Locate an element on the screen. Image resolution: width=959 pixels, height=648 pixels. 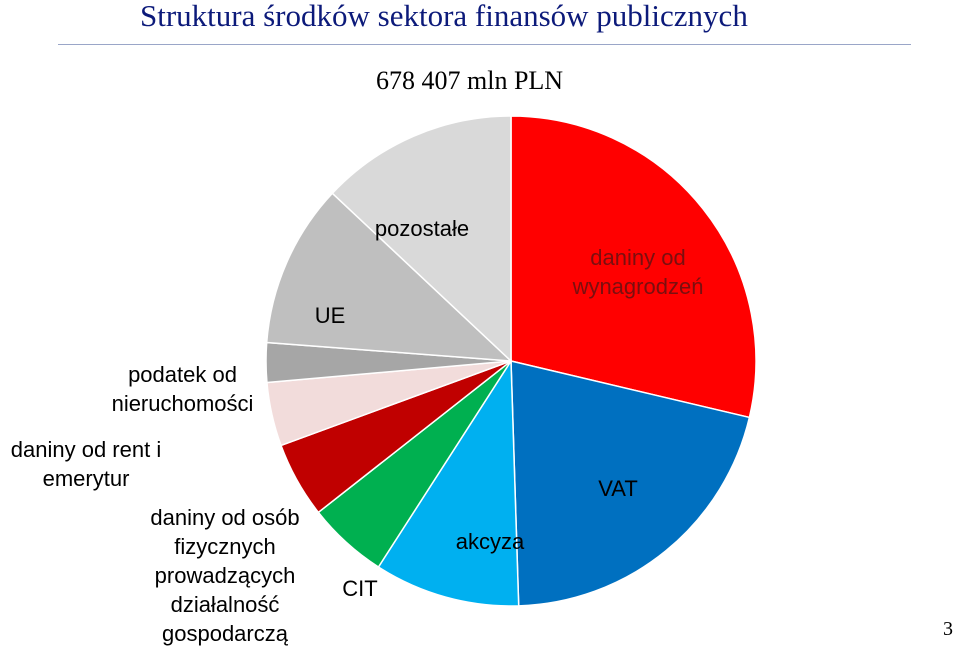
label-ue: UE is located at coordinates (330, 315).